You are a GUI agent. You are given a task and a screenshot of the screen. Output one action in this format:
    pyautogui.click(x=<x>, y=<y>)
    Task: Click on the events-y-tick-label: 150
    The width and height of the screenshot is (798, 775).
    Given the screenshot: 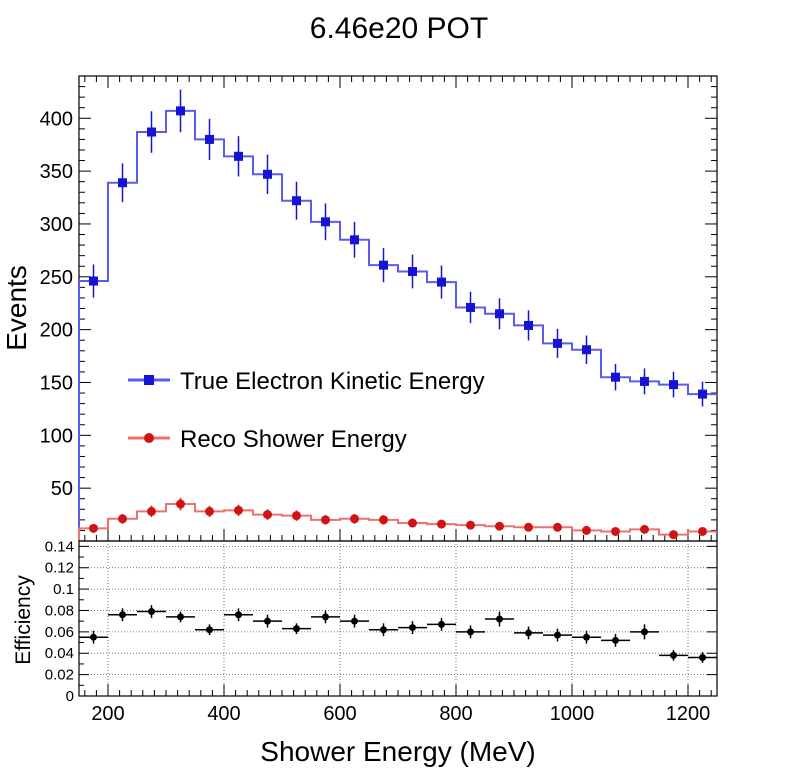 What is the action you would take?
    pyautogui.click(x=56, y=383)
    